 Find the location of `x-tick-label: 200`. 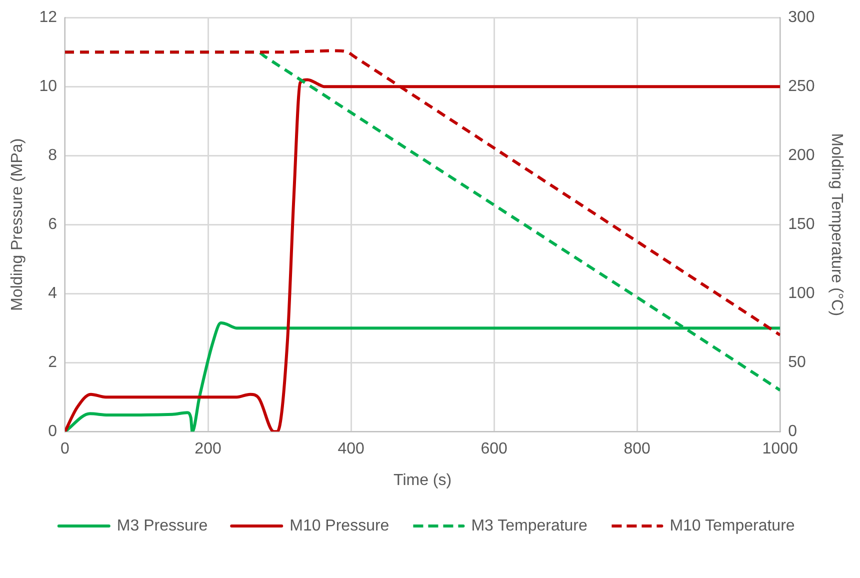

x-tick-label: 200 is located at coordinates (208, 449).